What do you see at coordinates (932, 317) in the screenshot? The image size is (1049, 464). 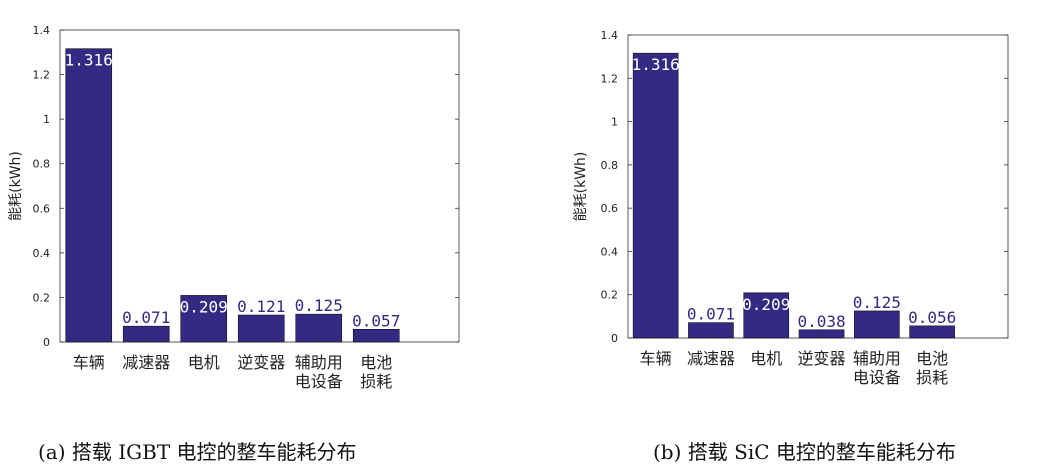 I see `data-label: 0.056` at bounding box center [932, 317].